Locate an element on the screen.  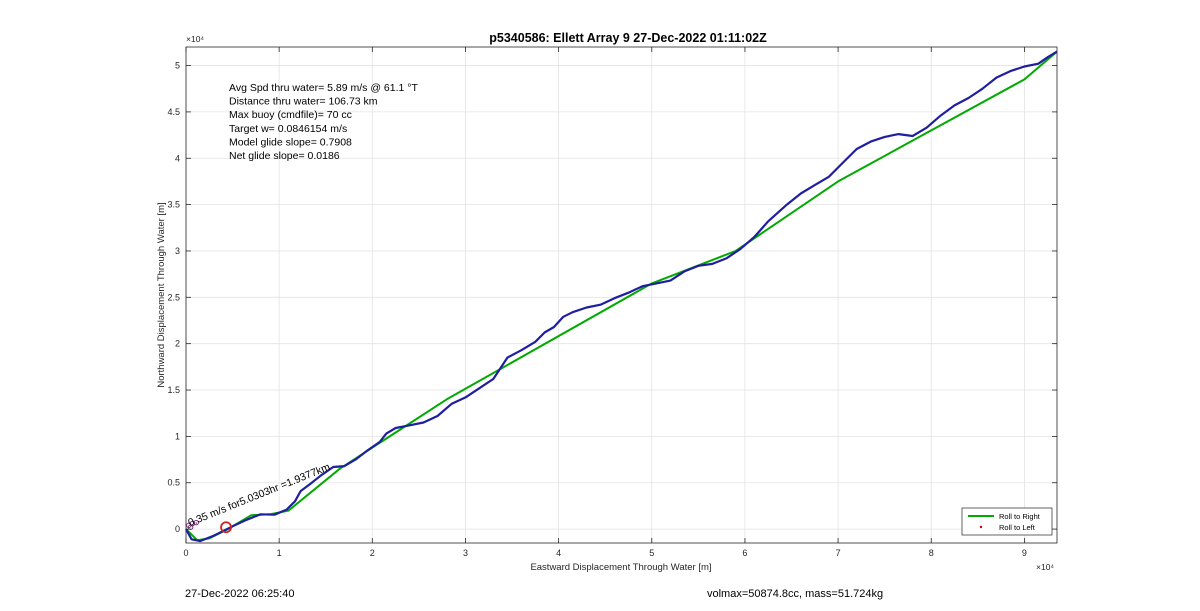
y-tick-label: 3 is located at coordinates (177, 251).